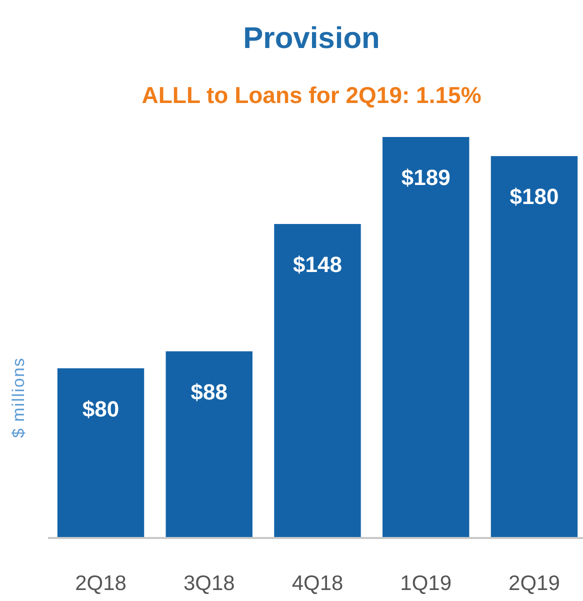 The width and height of the screenshot is (583, 601). Describe the element at coordinates (534, 583) in the screenshot. I see `x-tick-label: 2Q19` at that location.